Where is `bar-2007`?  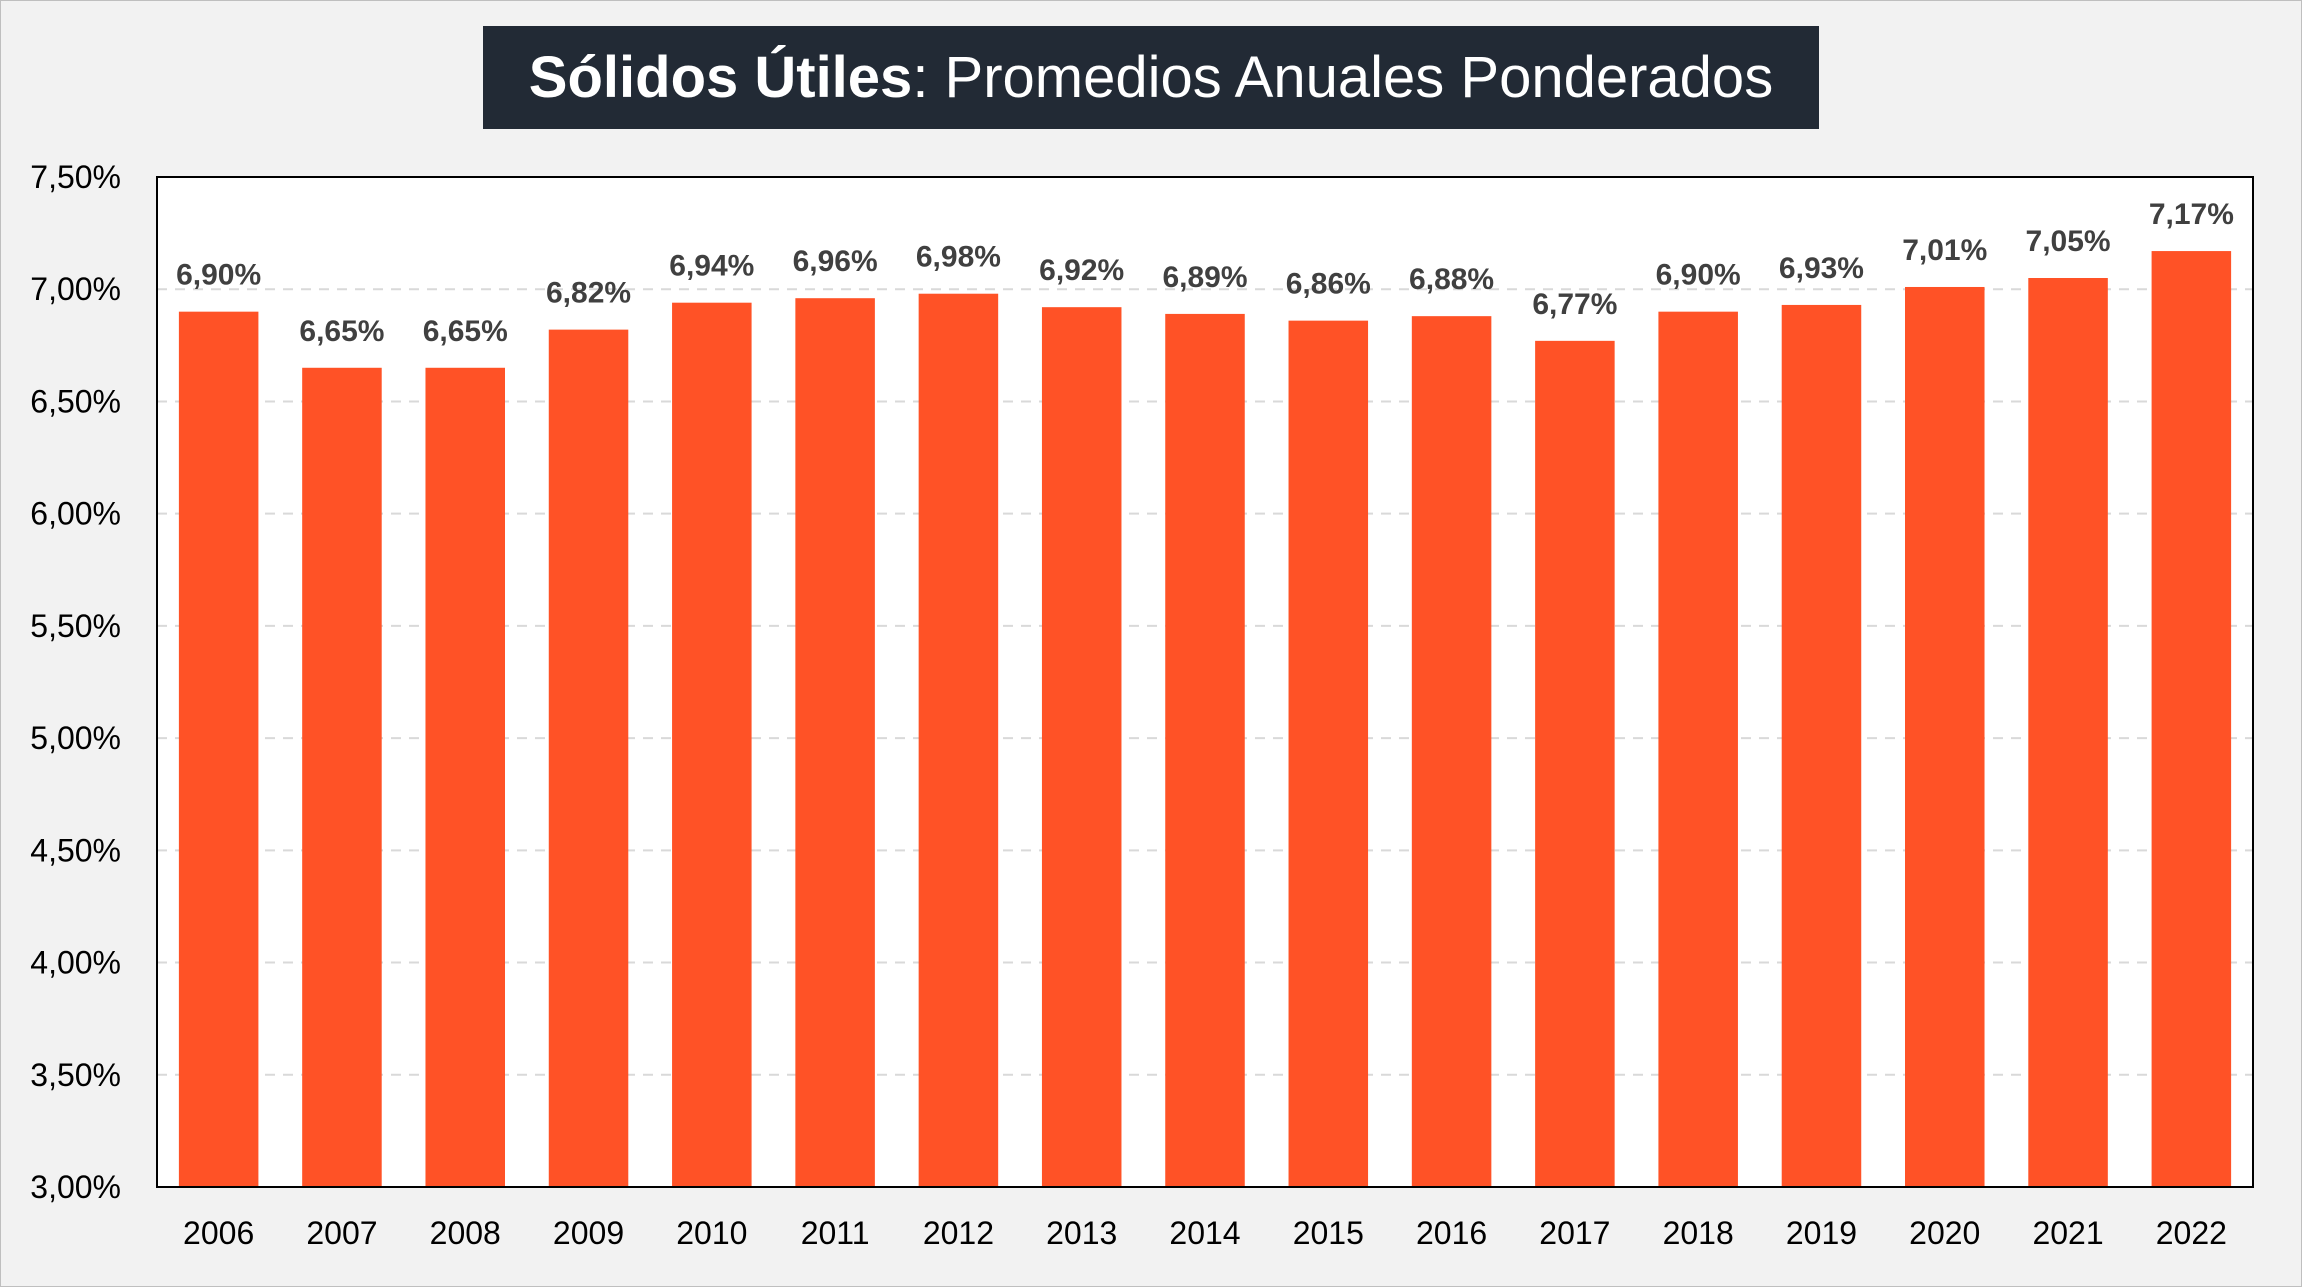
bar-2007 is located at coordinates (342, 777).